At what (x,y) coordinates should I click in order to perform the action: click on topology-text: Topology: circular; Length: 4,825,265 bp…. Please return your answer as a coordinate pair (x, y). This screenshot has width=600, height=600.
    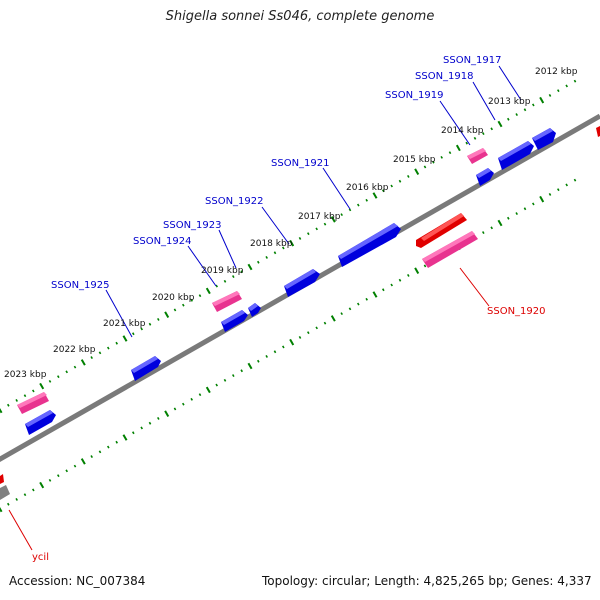
    Looking at the image, I should click on (427, 581).